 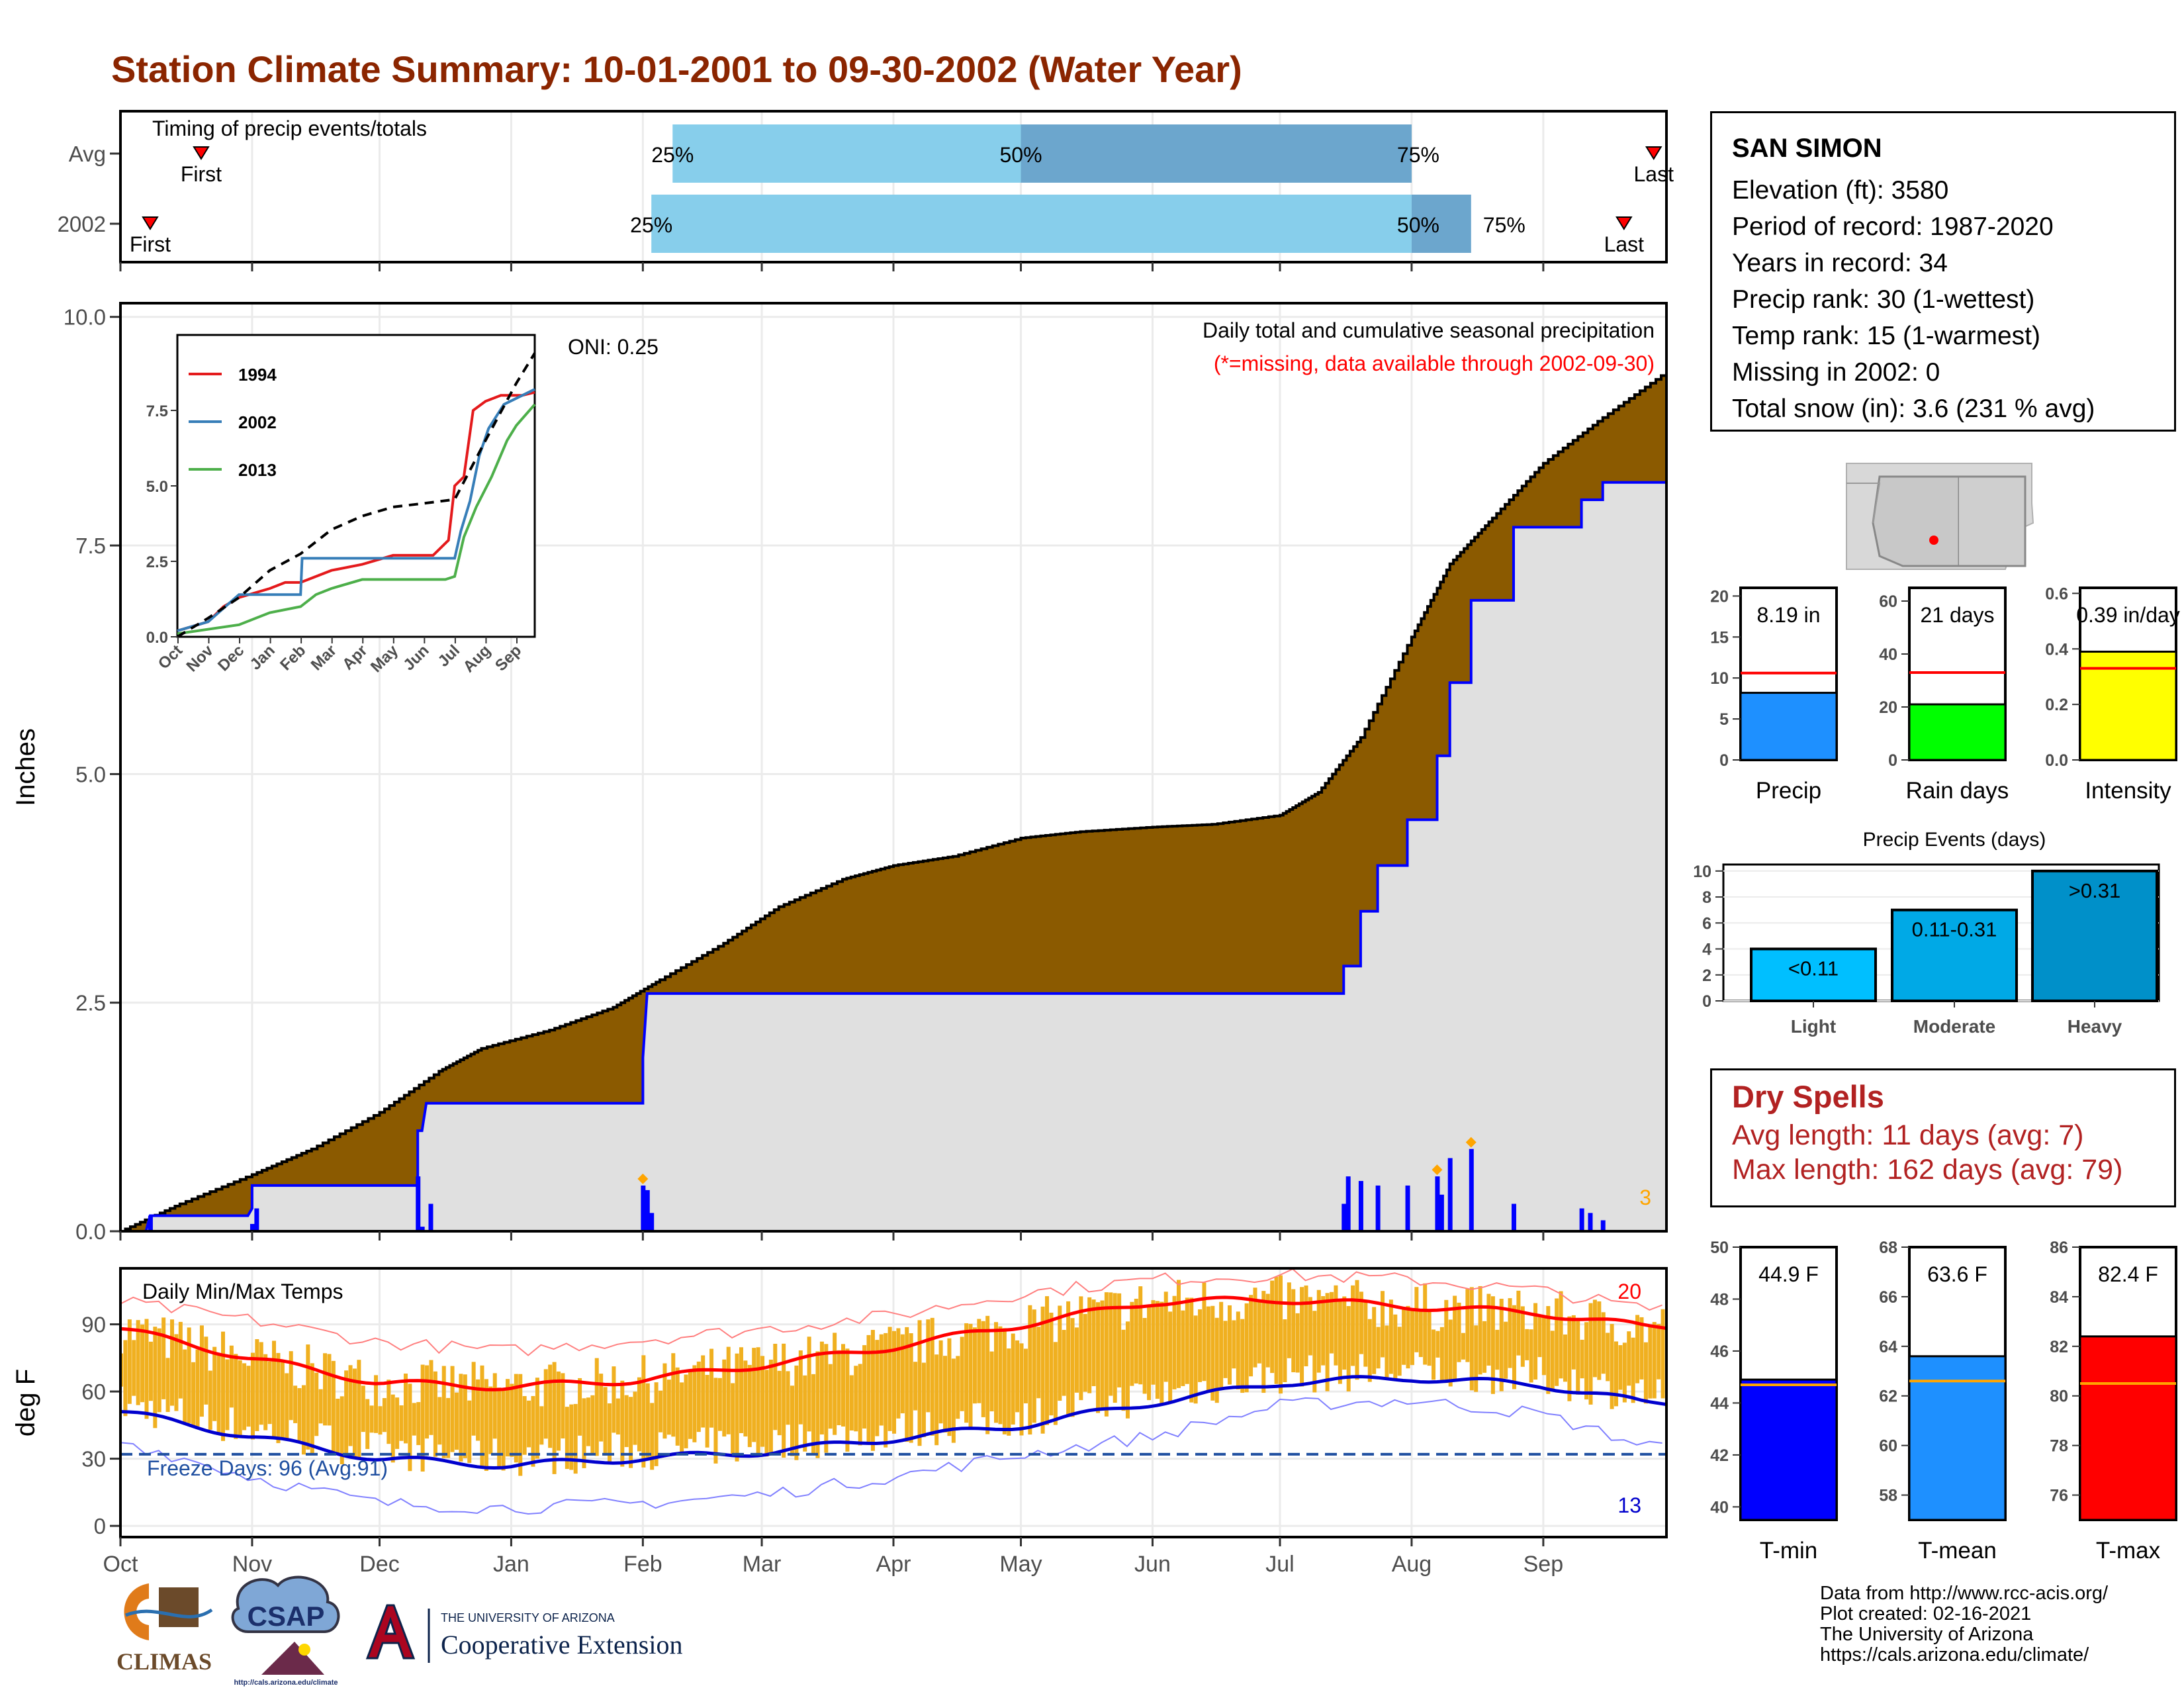 What do you see at coordinates (1888, 601) in the screenshot?
I see `summary-y-tick-label: 60` at bounding box center [1888, 601].